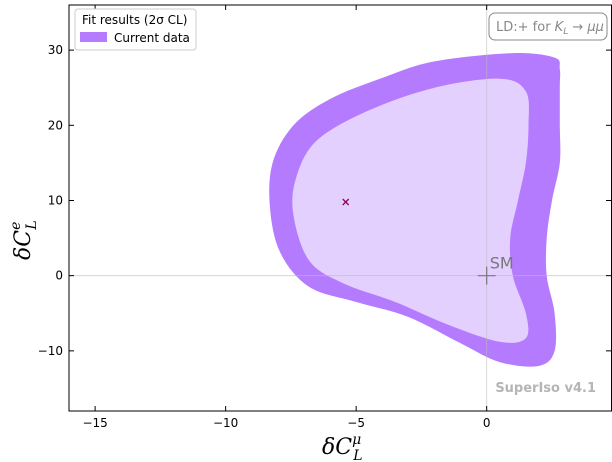 Image resolution: width=612 pixels, height=462 pixels. I want to click on y-axis-title-sub: L, so click(32, 225).